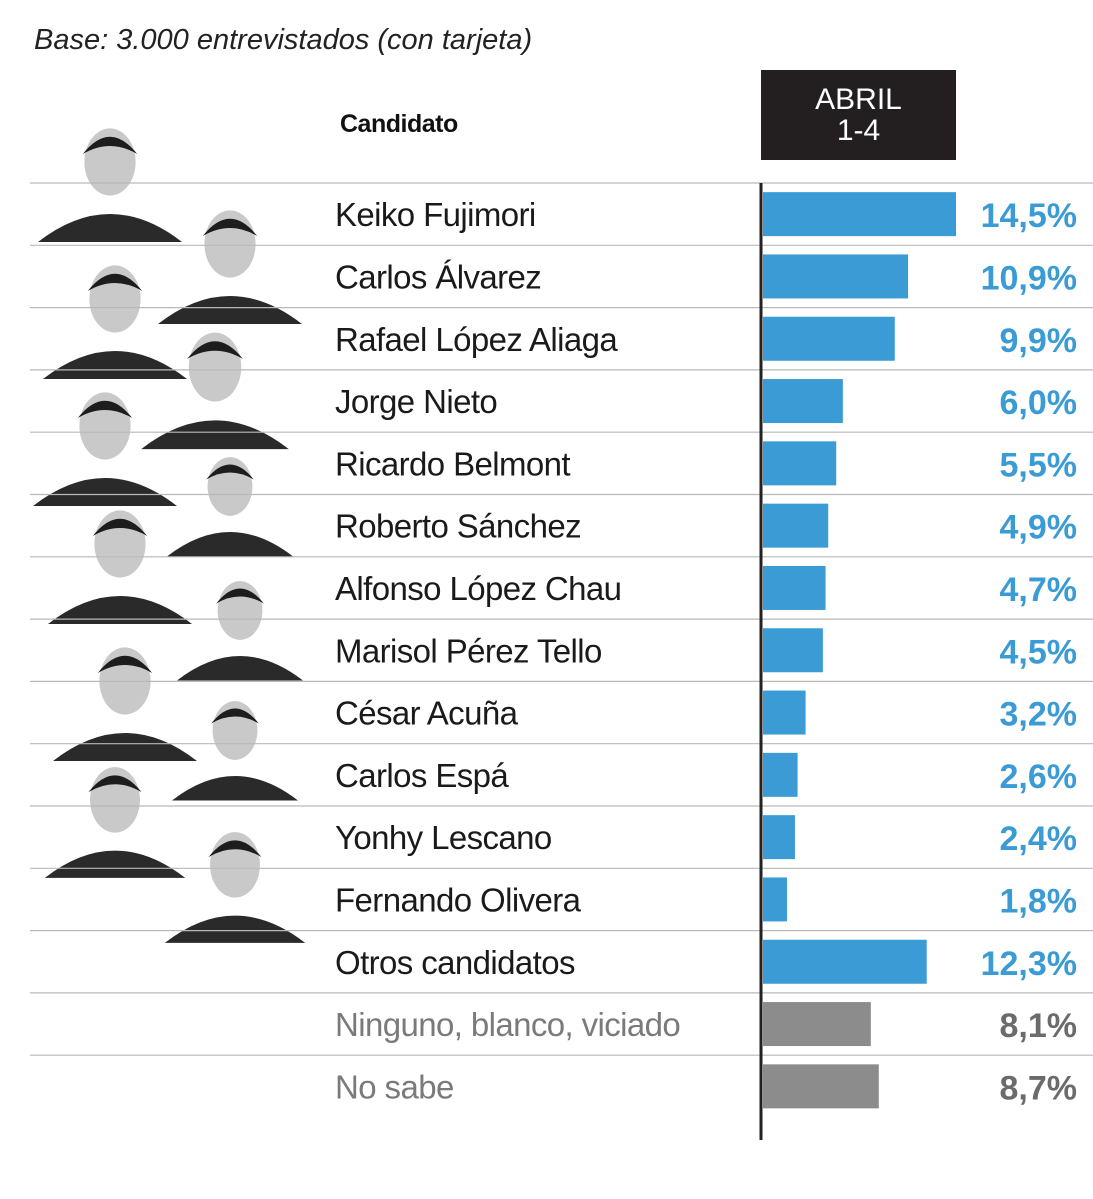 Image resolution: width=1093 pixels, height=1199 pixels. I want to click on category-label: Keiko Fujimori, so click(435, 214).